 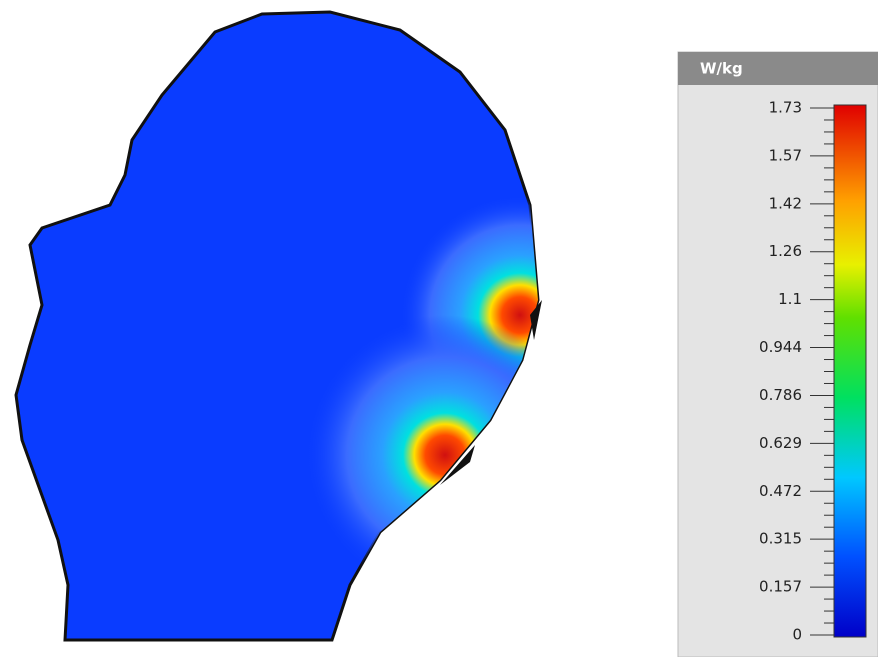 I want to click on tick-label: 0.157, so click(x=780, y=587).